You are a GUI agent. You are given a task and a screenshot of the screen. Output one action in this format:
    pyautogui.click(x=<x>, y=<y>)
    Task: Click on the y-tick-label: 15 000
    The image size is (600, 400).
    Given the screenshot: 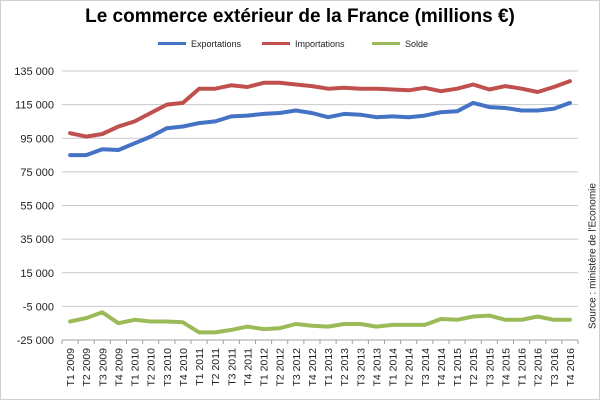 What is the action you would take?
    pyautogui.click(x=37, y=274)
    